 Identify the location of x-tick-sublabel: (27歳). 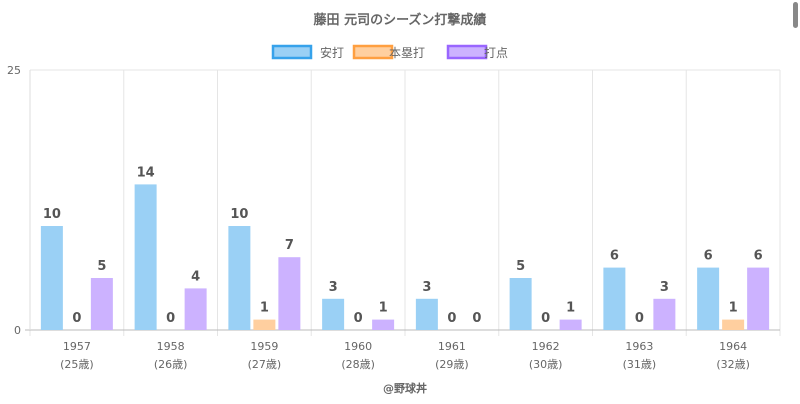
(265, 364).